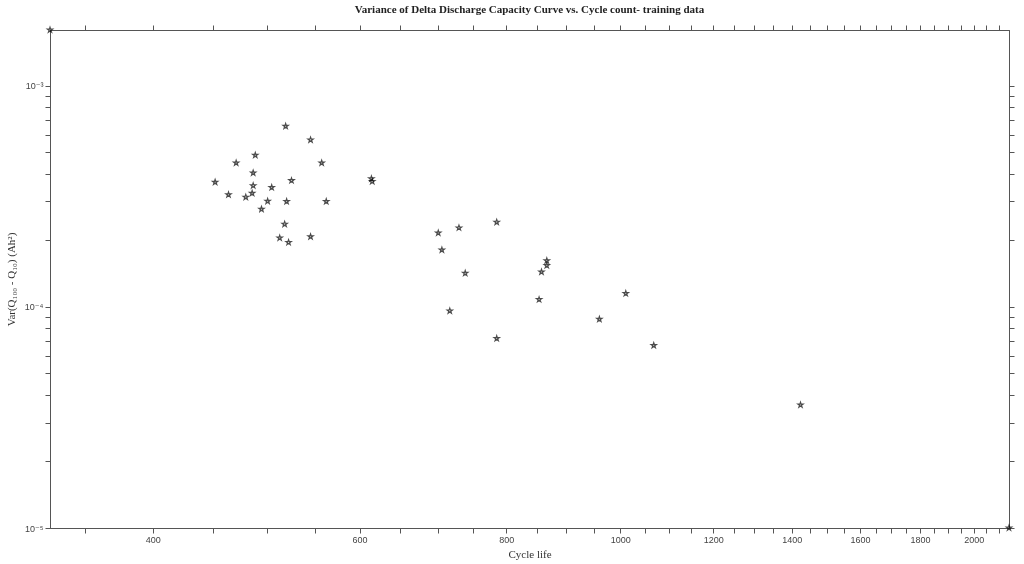 The image size is (1024, 564). What do you see at coordinates (974, 539) in the screenshot?
I see `x-tick-label: 2000` at bounding box center [974, 539].